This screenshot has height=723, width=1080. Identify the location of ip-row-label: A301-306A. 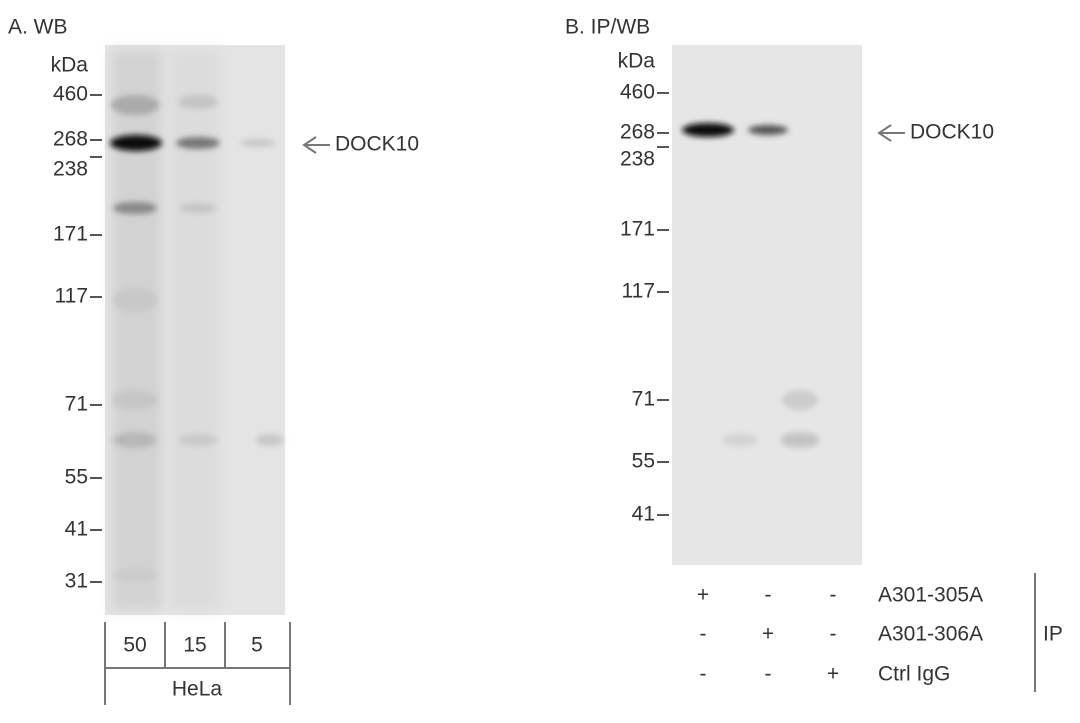
(930, 634).